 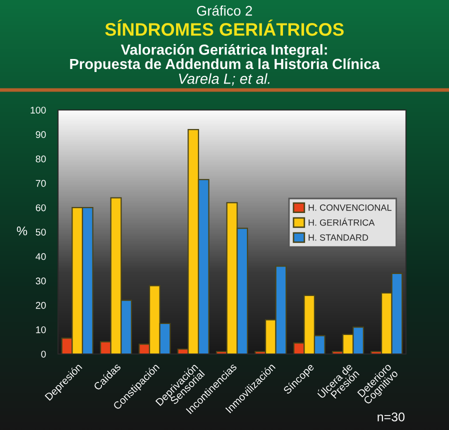 What do you see at coordinates (224, 28) in the screenshot?
I see `chart-title: SÍNDROMES GERIÁTRICOS` at bounding box center [224, 28].